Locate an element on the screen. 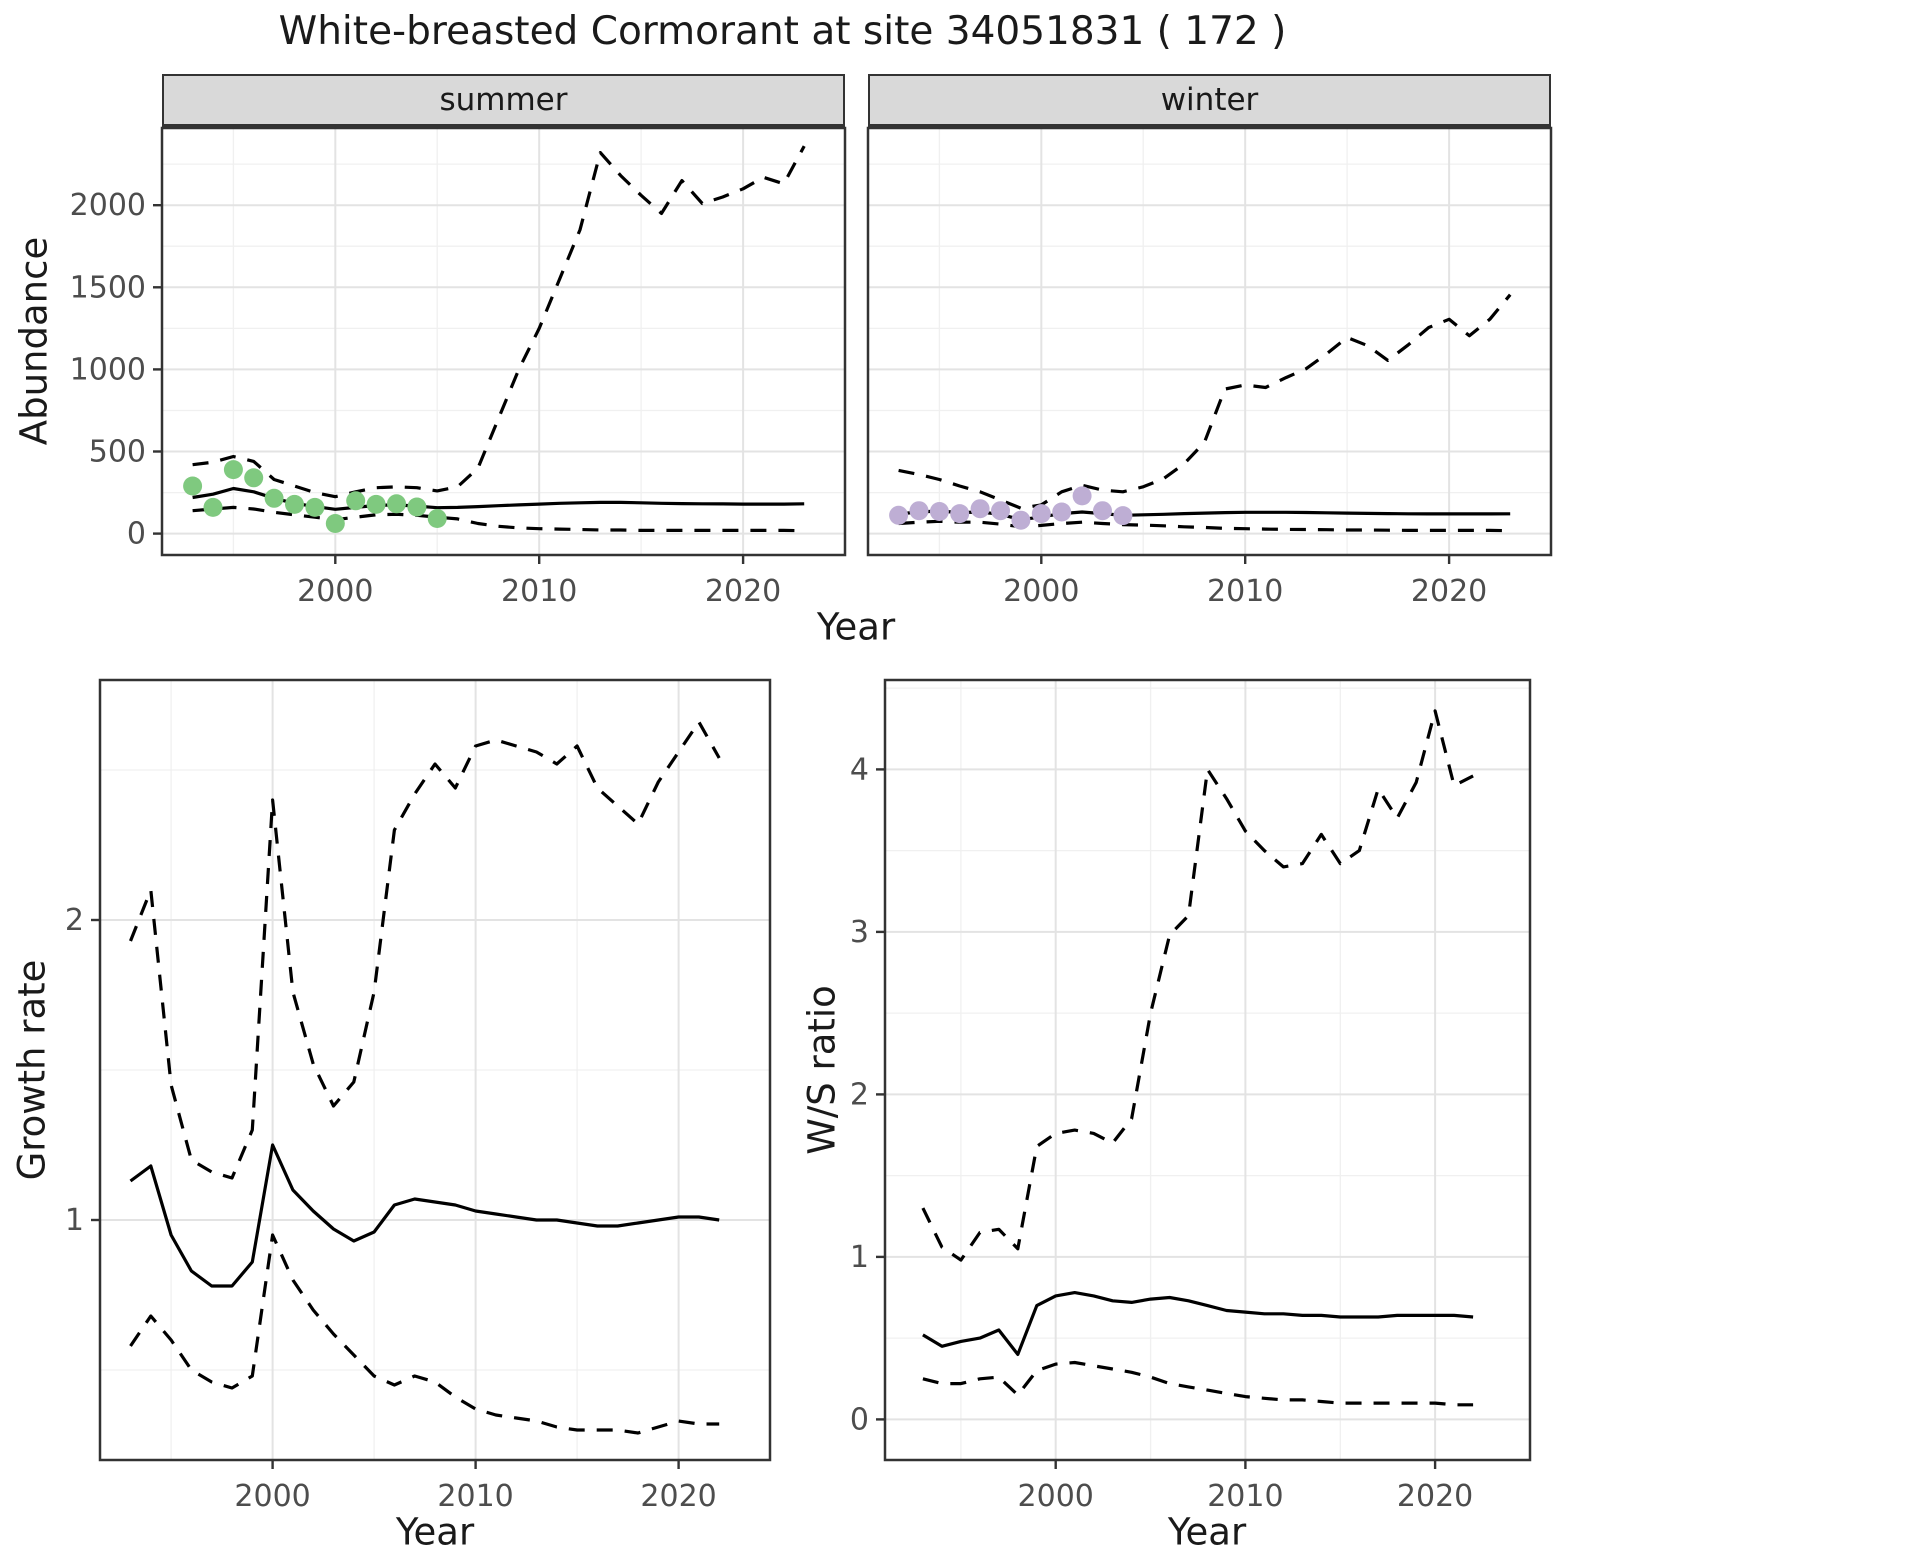 The height and width of the screenshot is (1560, 1920). svg-text: 1500 is located at coordinates (108, 287).